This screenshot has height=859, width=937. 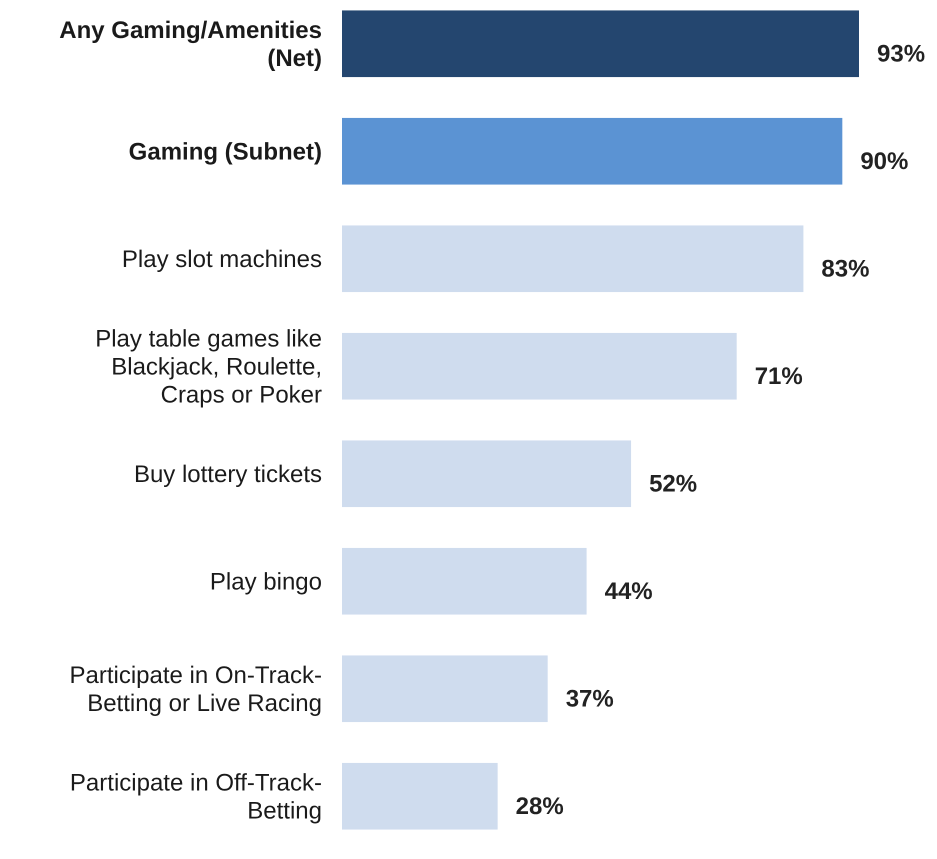 What do you see at coordinates (628, 591) in the screenshot?
I see `data-label: 44%` at bounding box center [628, 591].